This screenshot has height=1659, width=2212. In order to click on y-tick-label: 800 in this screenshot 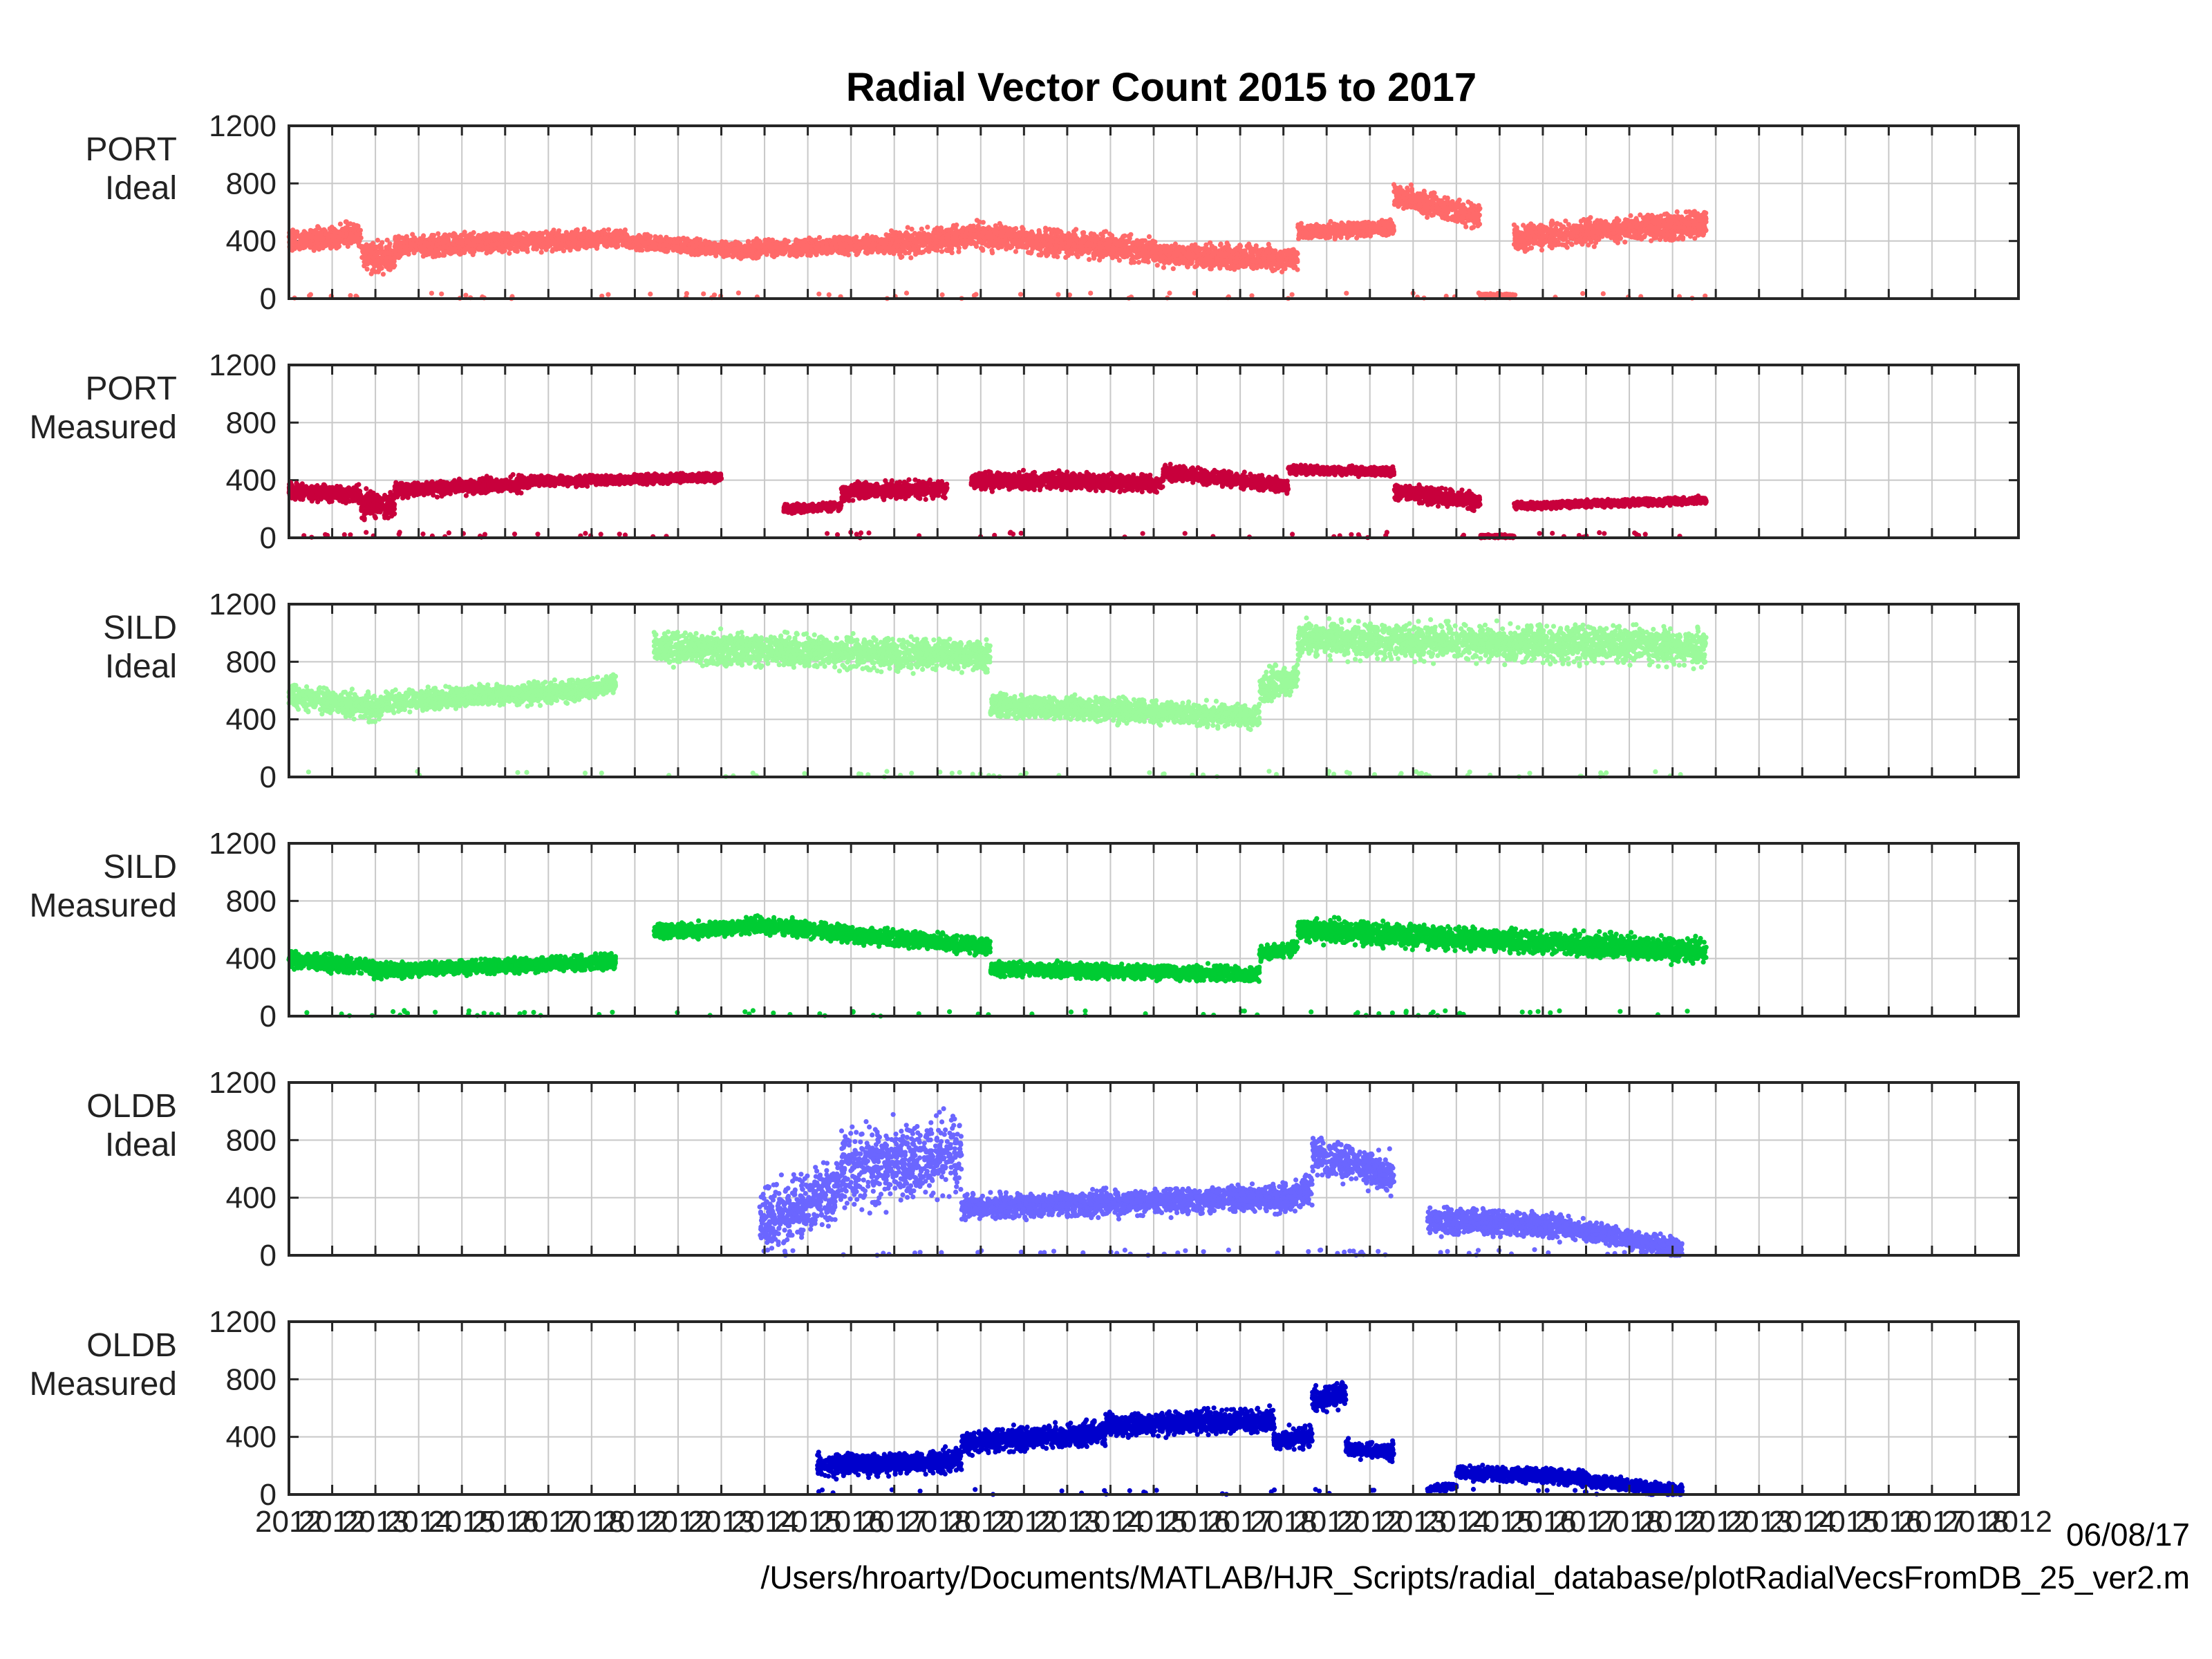, I will do `click(251, 184)`.